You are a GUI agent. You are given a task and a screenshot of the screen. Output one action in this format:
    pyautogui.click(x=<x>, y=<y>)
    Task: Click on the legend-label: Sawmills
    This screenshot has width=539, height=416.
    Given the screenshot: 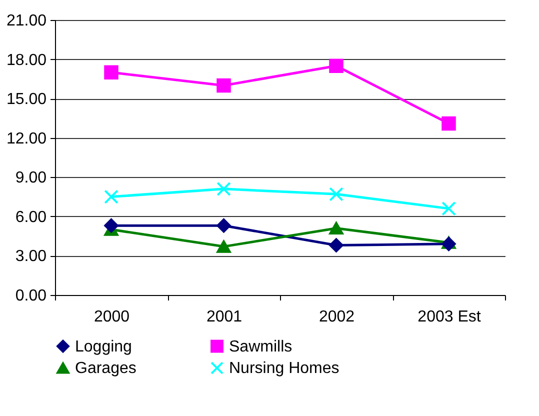 What is the action you would take?
    pyautogui.click(x=260, y=347)
    